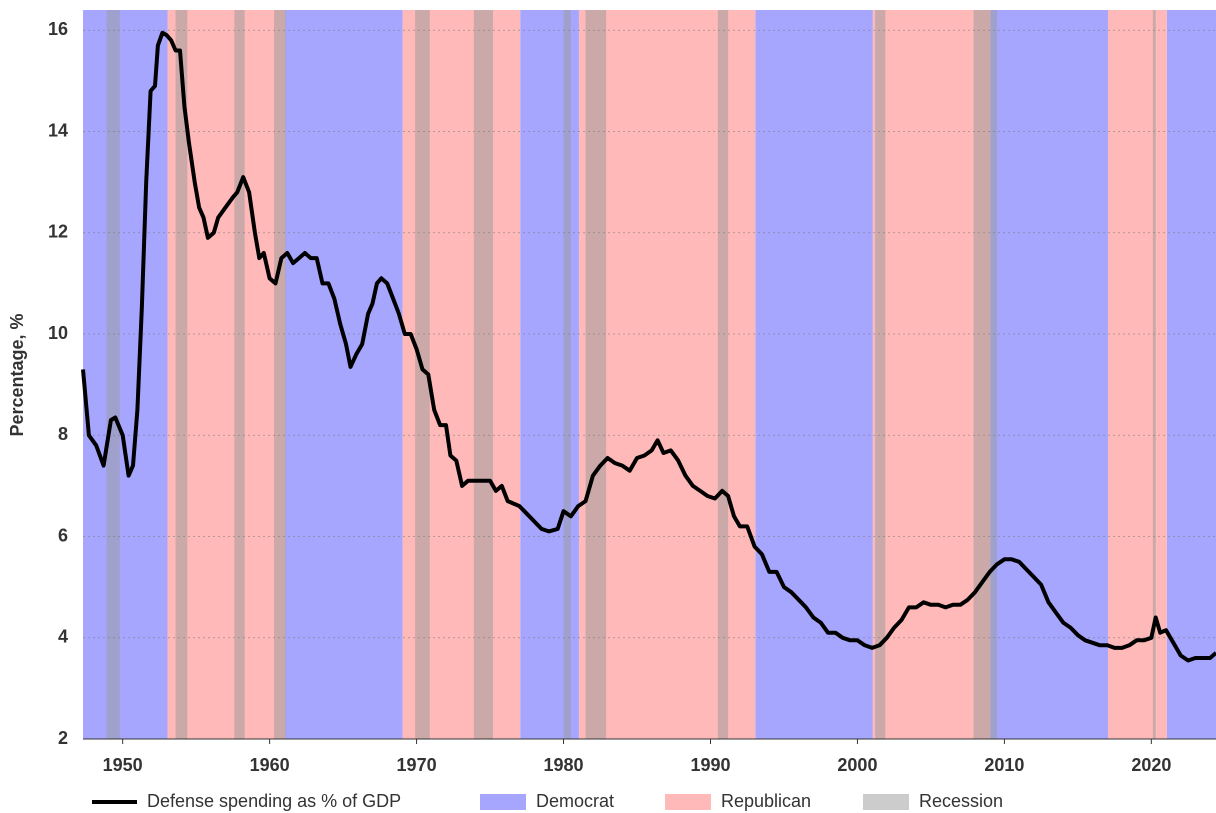  I want to click on y-axis-label: Percentage, %, so click(17, 374).